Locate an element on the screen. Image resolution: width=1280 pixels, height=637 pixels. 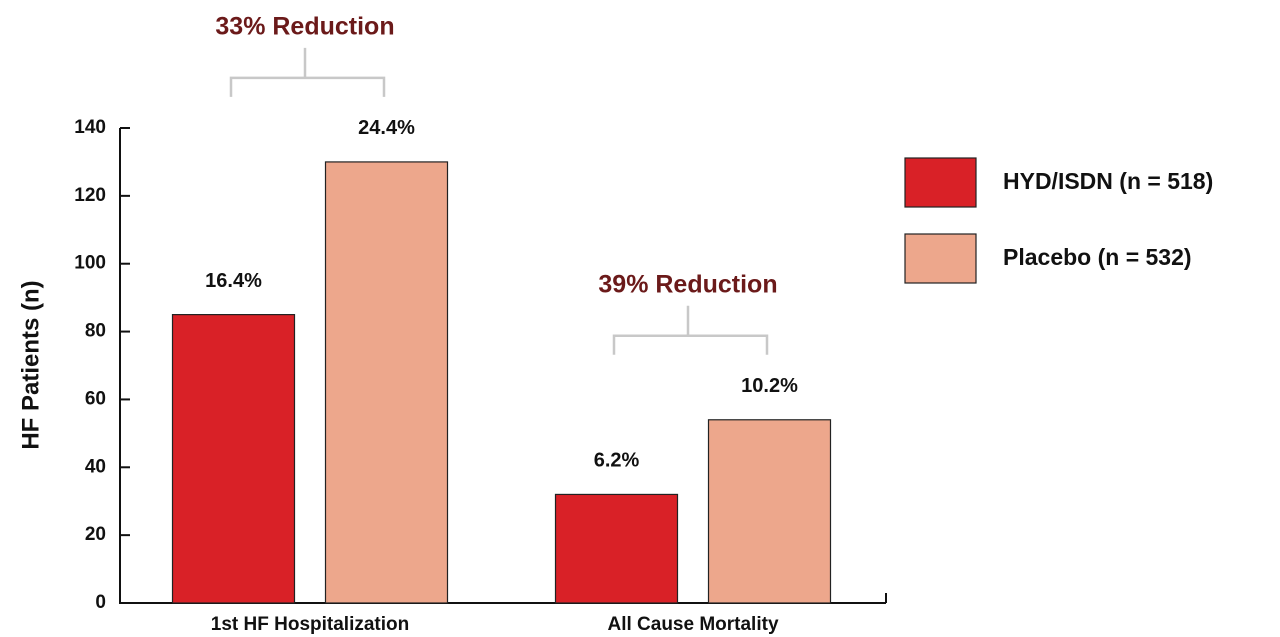
reduction-label: 39% Reduction is located at coordinates (687, 284).